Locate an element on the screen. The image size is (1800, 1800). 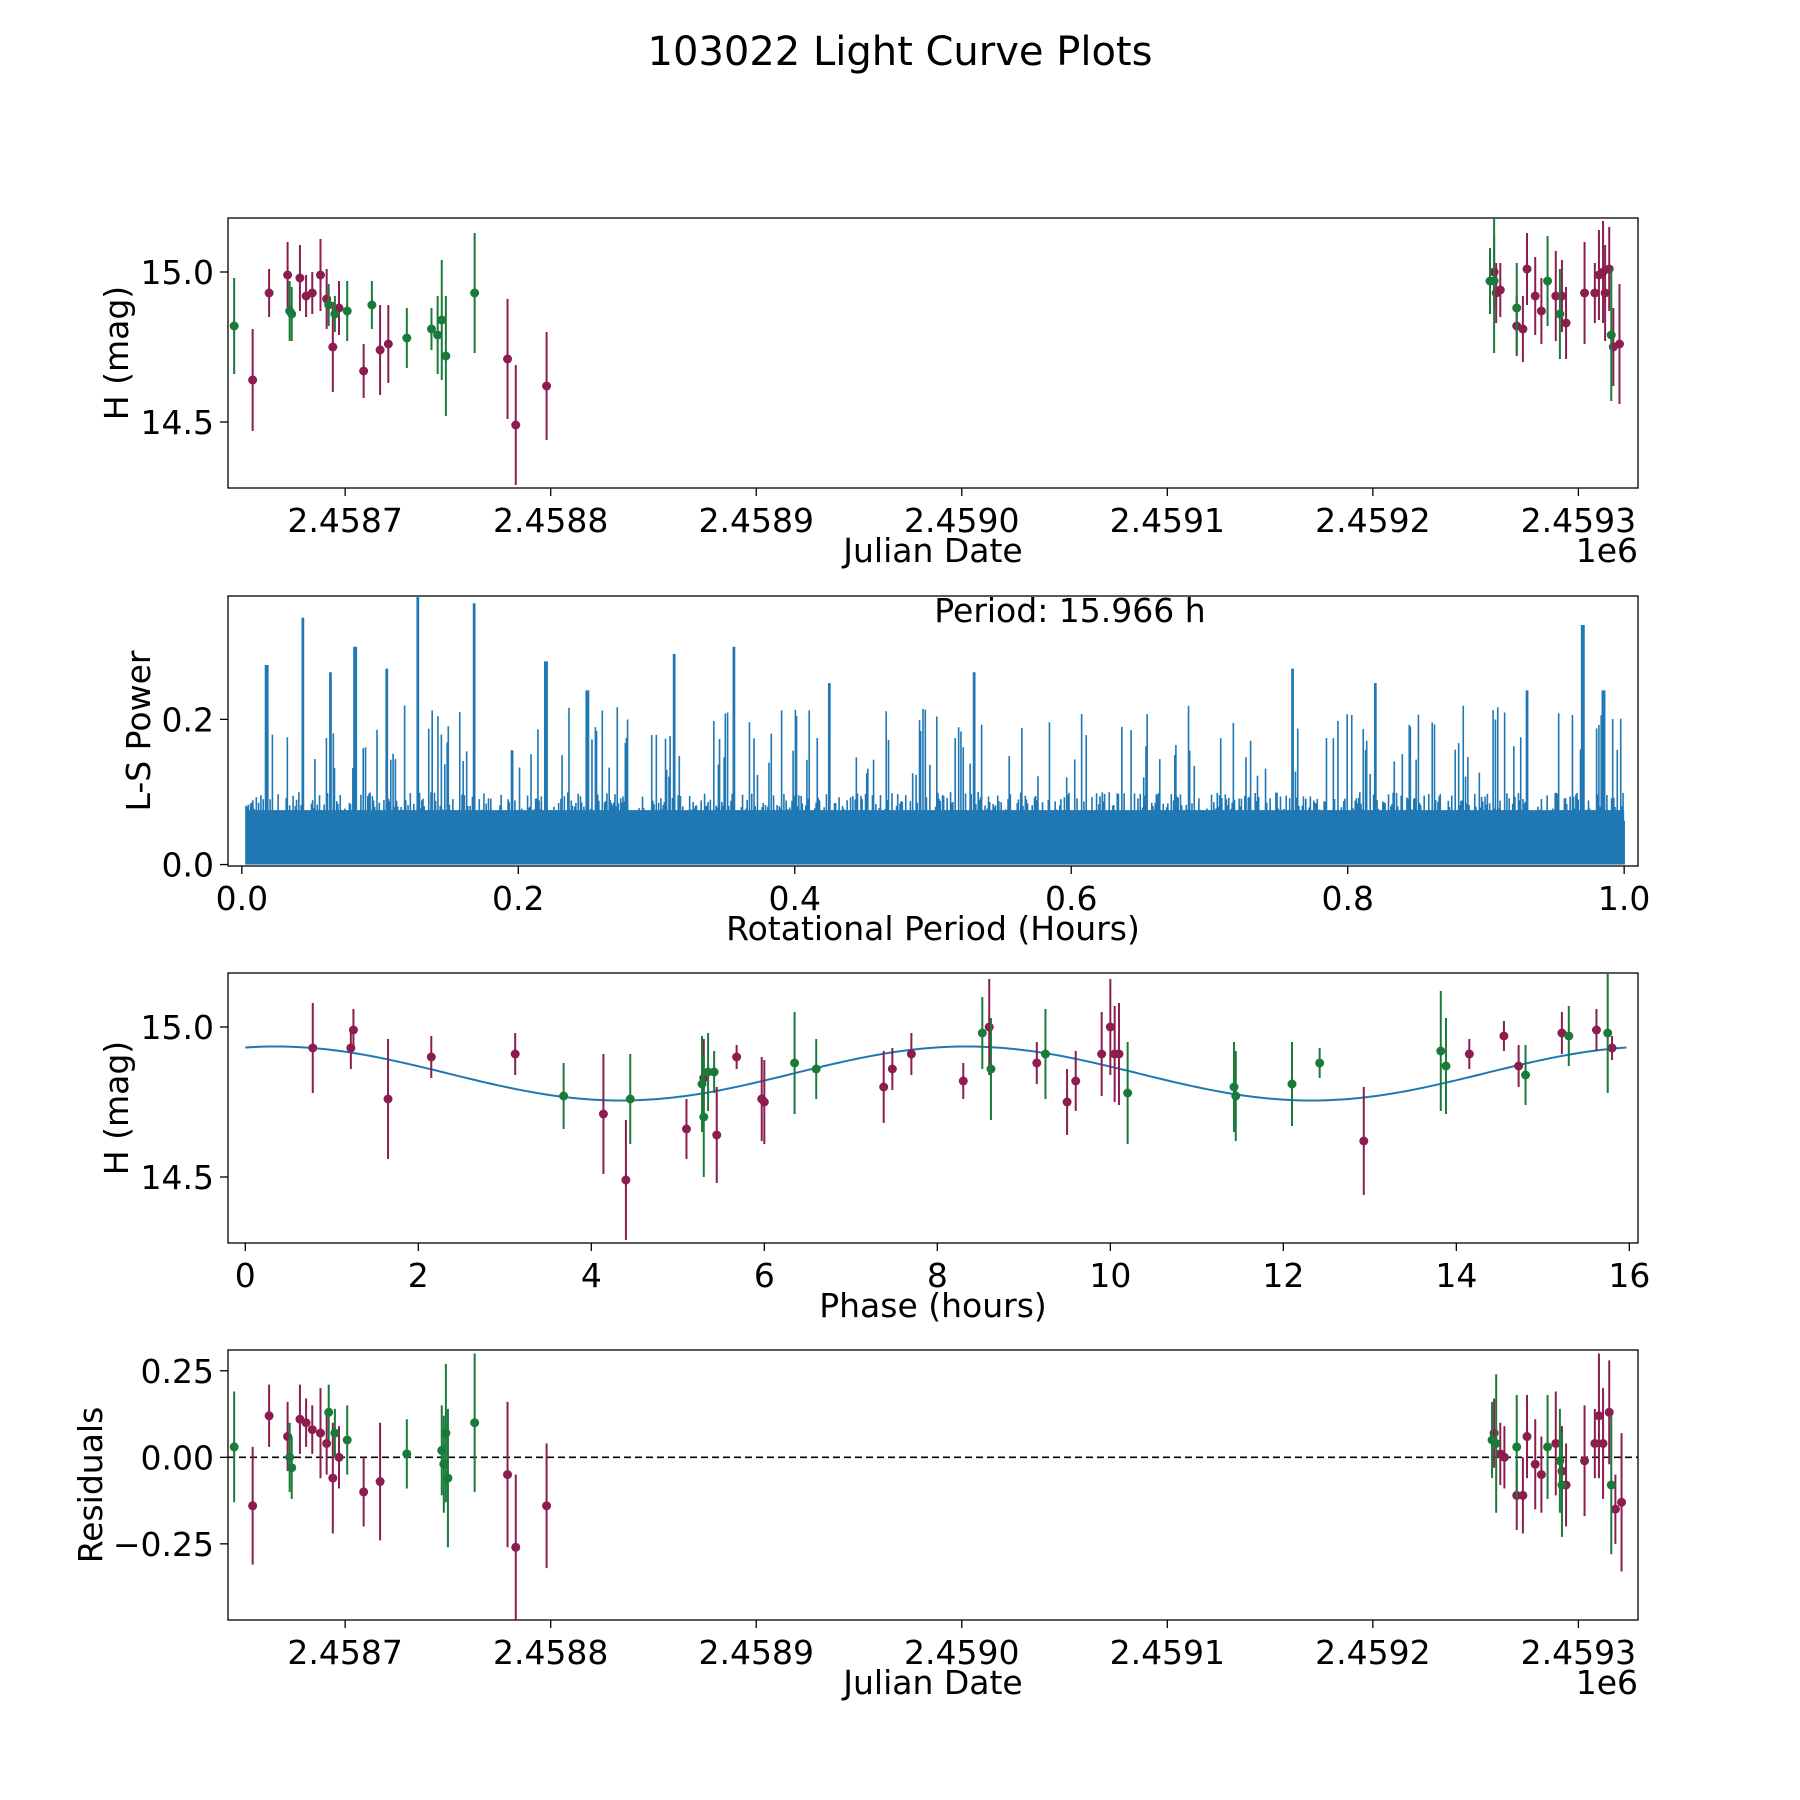
x-tick-label: 0.6 is located at coordinates (1071, 898).